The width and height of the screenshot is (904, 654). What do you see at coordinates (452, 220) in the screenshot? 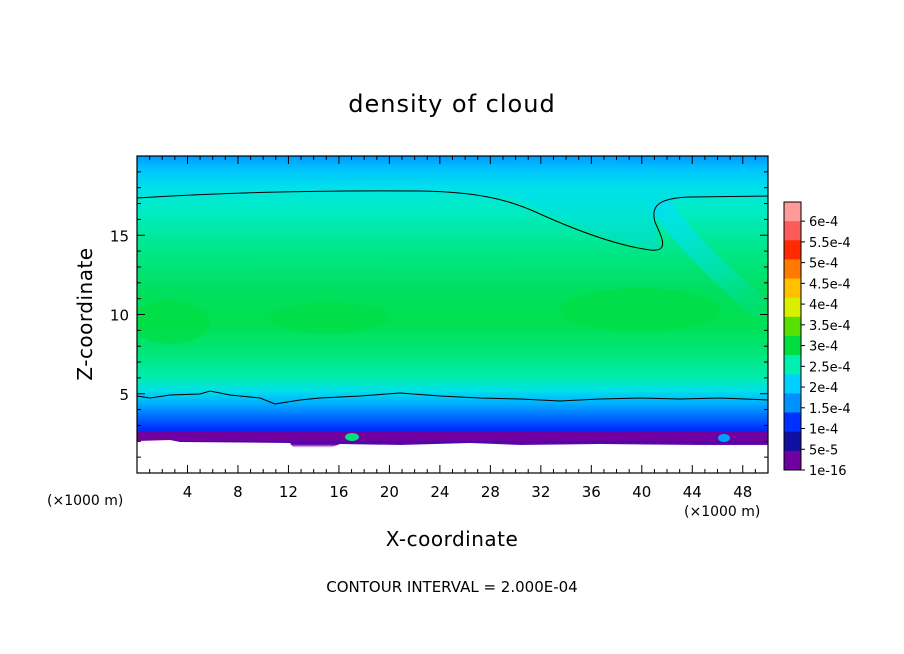
I see `contour-upper` at bounding box center [452, 220].